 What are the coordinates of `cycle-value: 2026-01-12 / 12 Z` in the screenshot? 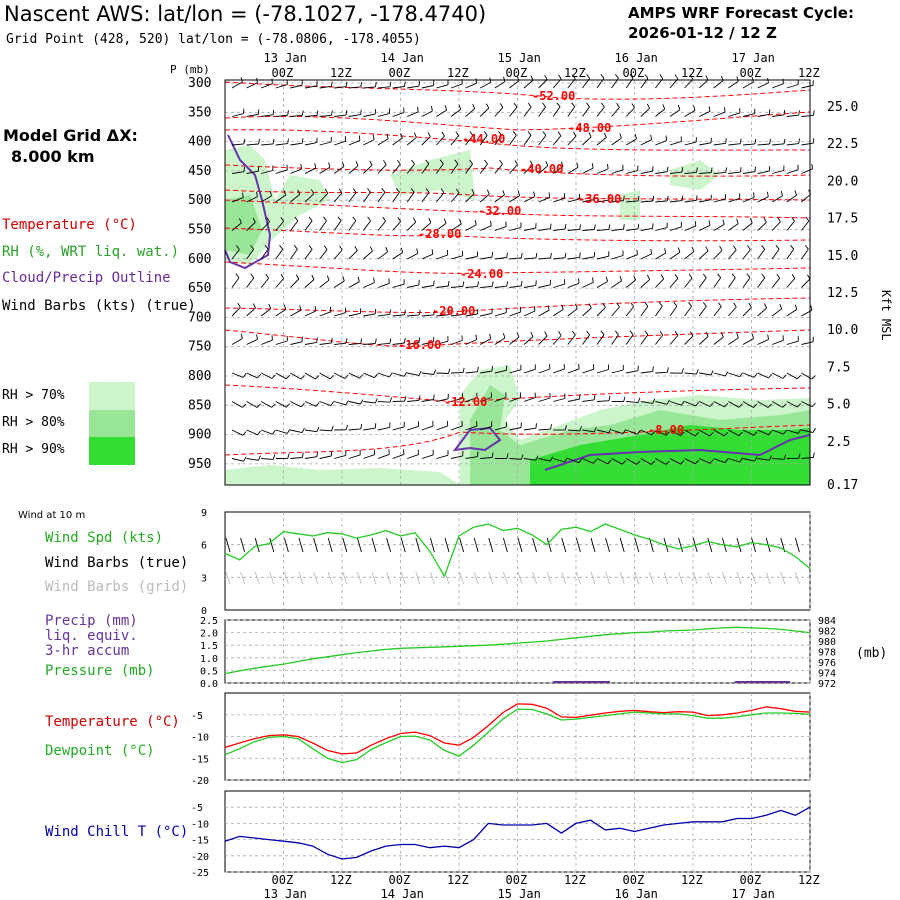 It's located at (702, 33).